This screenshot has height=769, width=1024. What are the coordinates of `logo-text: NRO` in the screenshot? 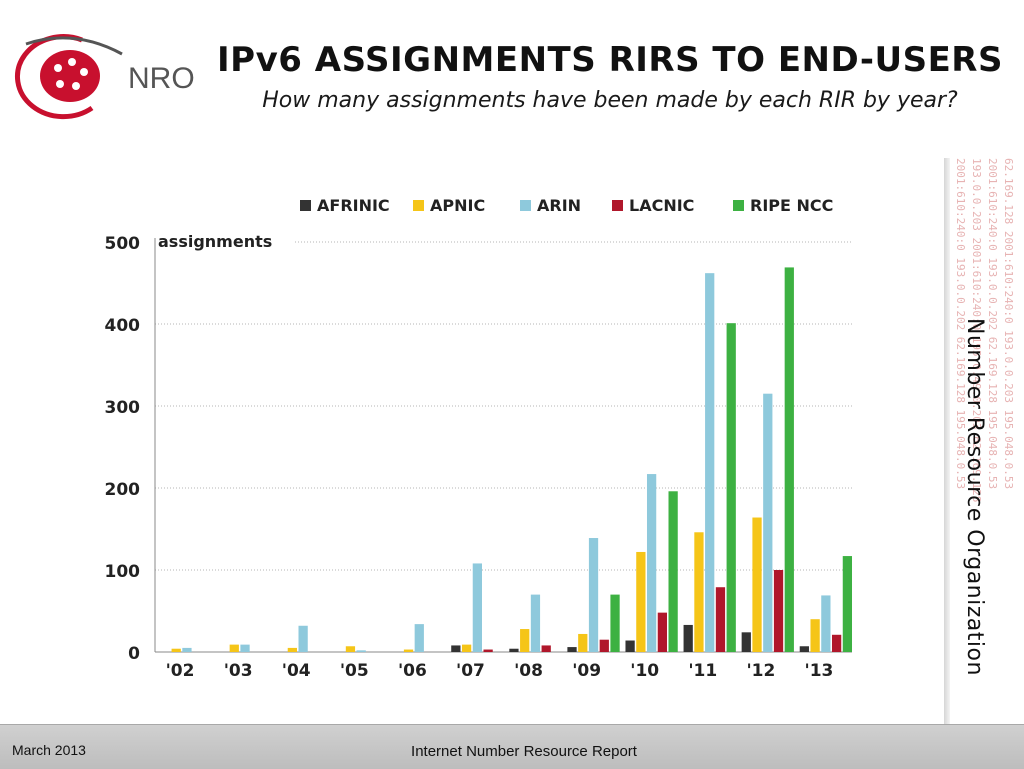 It's located at (161, 78).